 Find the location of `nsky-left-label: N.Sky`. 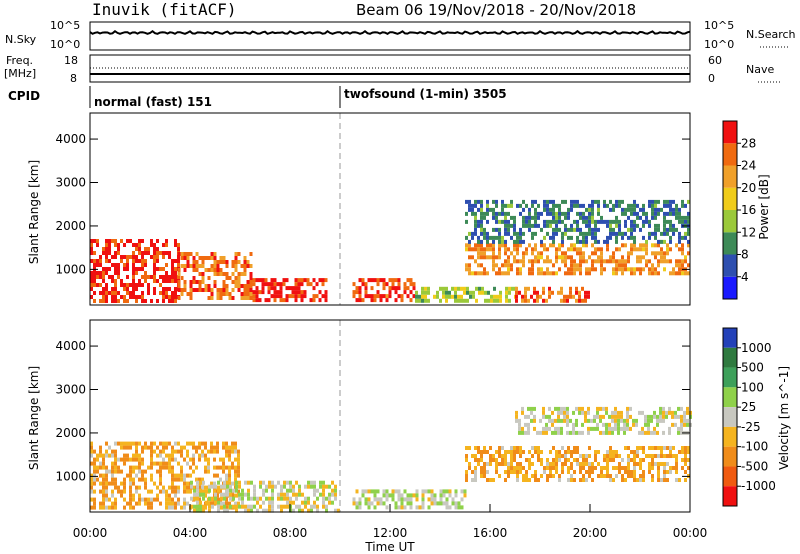

nsky-left-label: N.Sky is located at coordinates (21, 39).